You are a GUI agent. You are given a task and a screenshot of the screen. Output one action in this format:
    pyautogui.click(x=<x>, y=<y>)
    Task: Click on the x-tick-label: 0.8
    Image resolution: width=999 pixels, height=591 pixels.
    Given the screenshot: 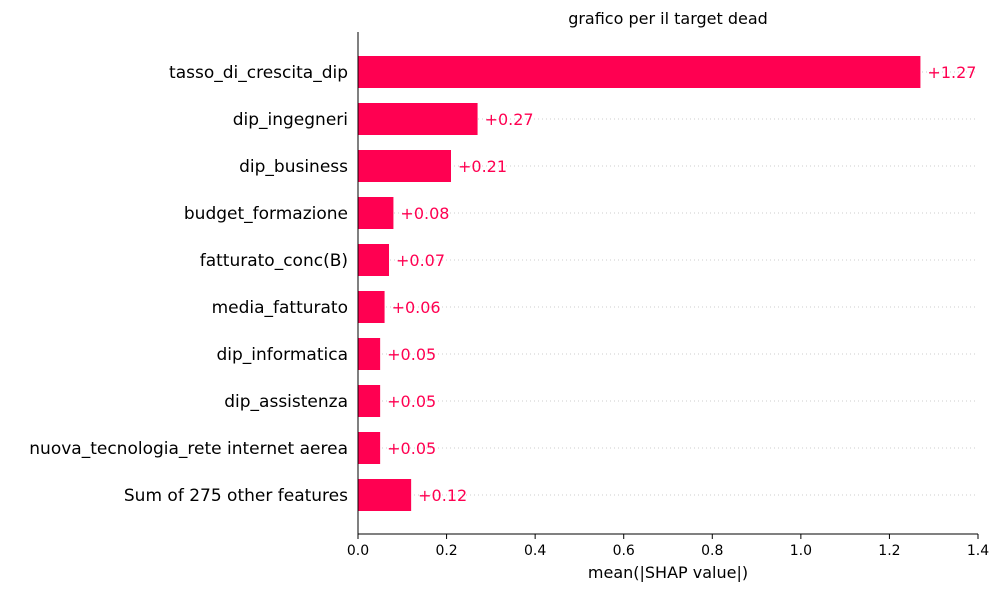 What is the action you would take?
    pyautogui.click(x=712, y=551)
    